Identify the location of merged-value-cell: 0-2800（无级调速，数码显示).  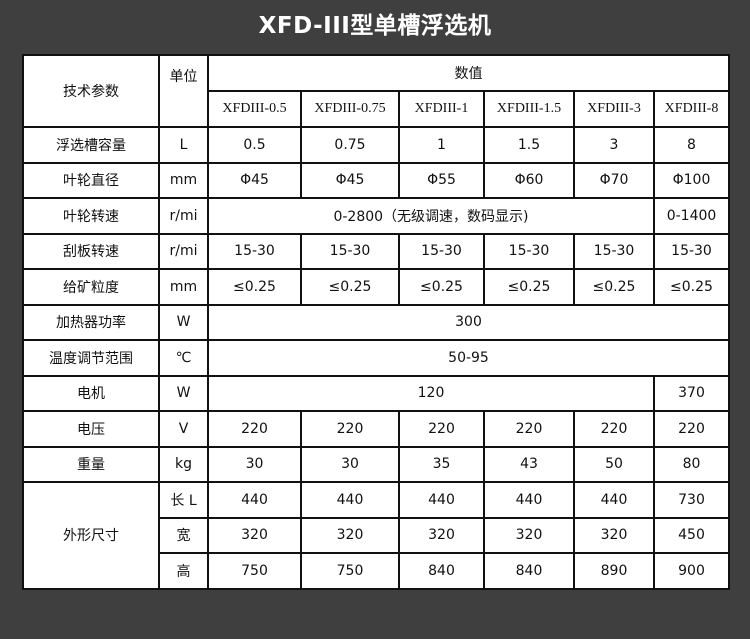
(431, 216).